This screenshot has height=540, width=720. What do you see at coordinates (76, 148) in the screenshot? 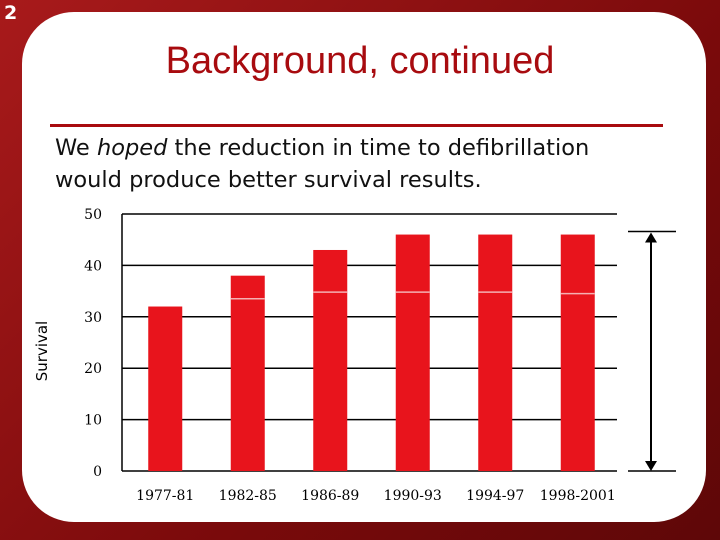
I see `body-line-1-prefix: We` at bounding box center [76, 148].